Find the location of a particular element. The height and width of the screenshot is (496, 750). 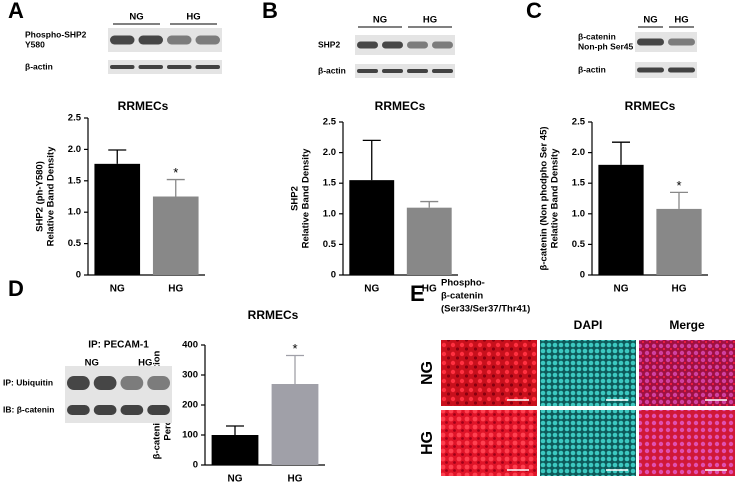

y-axis-label: SHP2 (ph-Y580) is located at coordinates (40, 196).